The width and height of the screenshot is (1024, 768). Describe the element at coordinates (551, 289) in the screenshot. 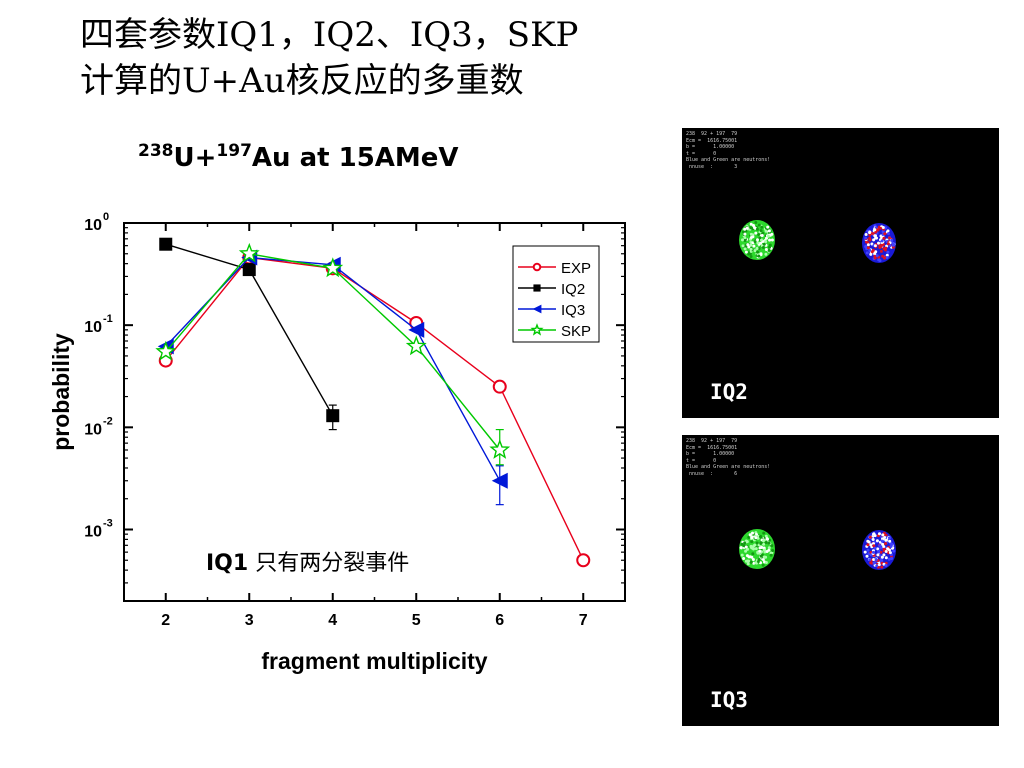

I see `legend-item-iq2: IQ2` at that location.